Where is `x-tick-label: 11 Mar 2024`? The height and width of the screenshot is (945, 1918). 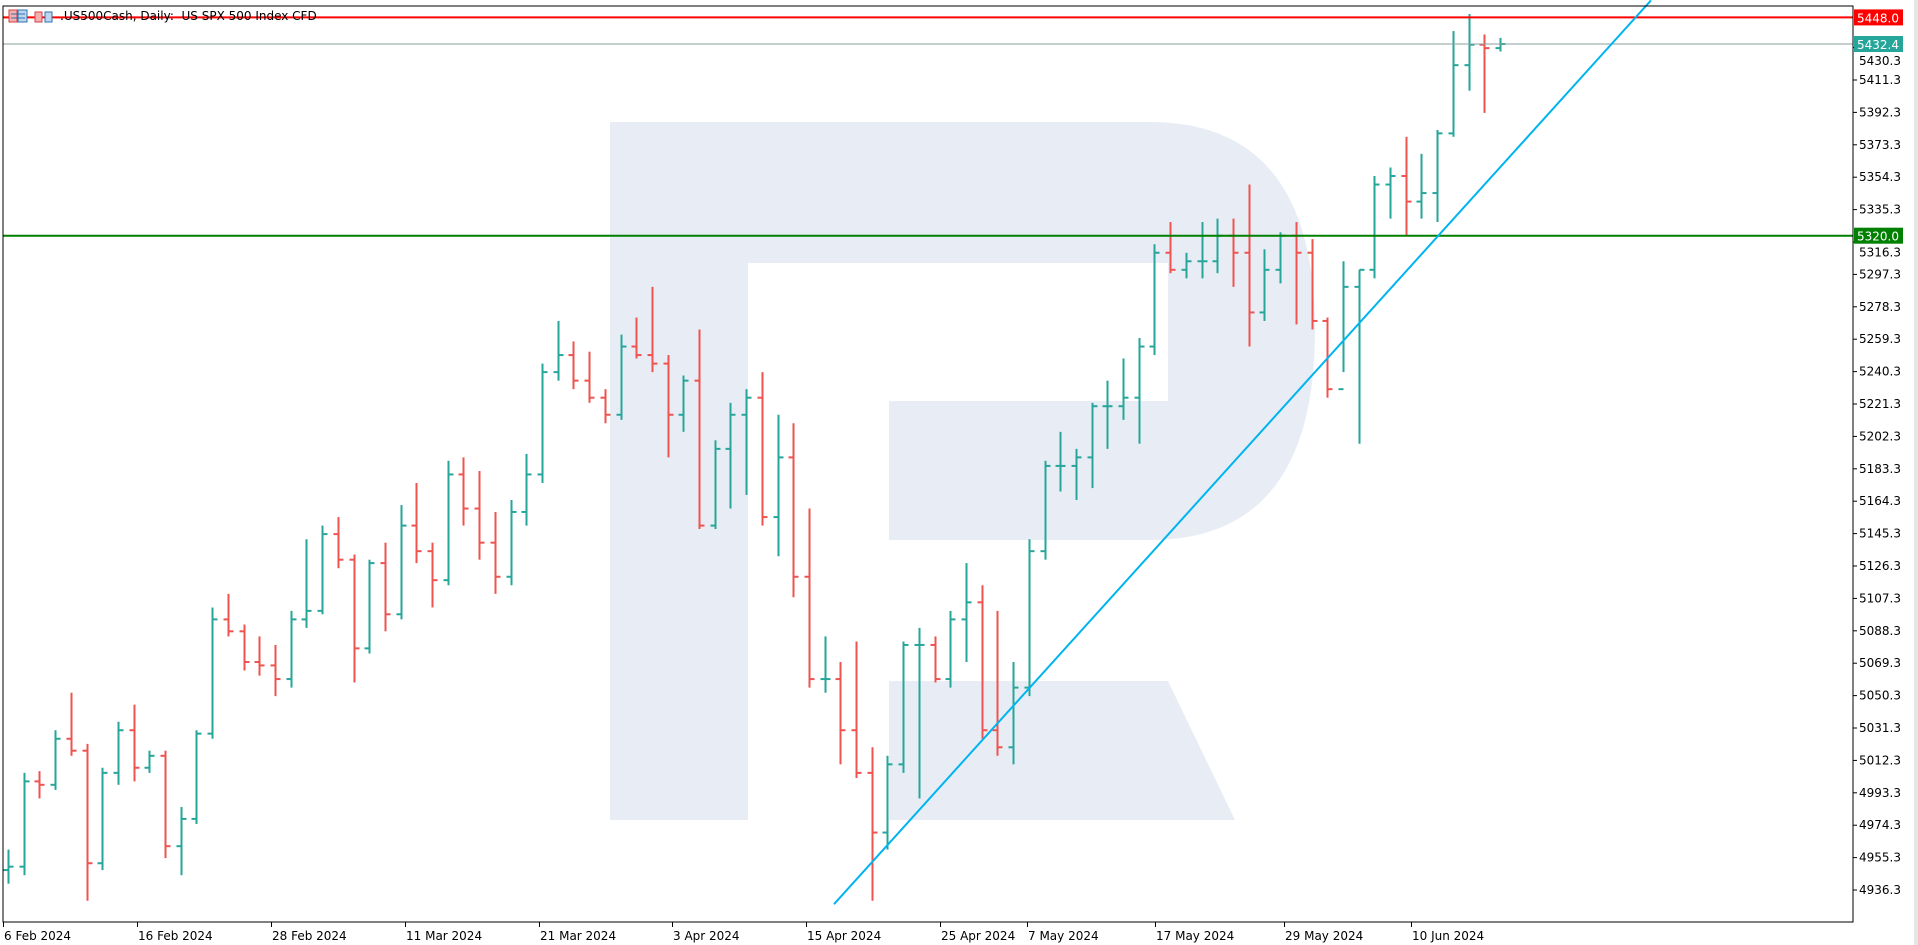 x-tick-label: 11 Mar 2024 is located at coordinates (444, 936).